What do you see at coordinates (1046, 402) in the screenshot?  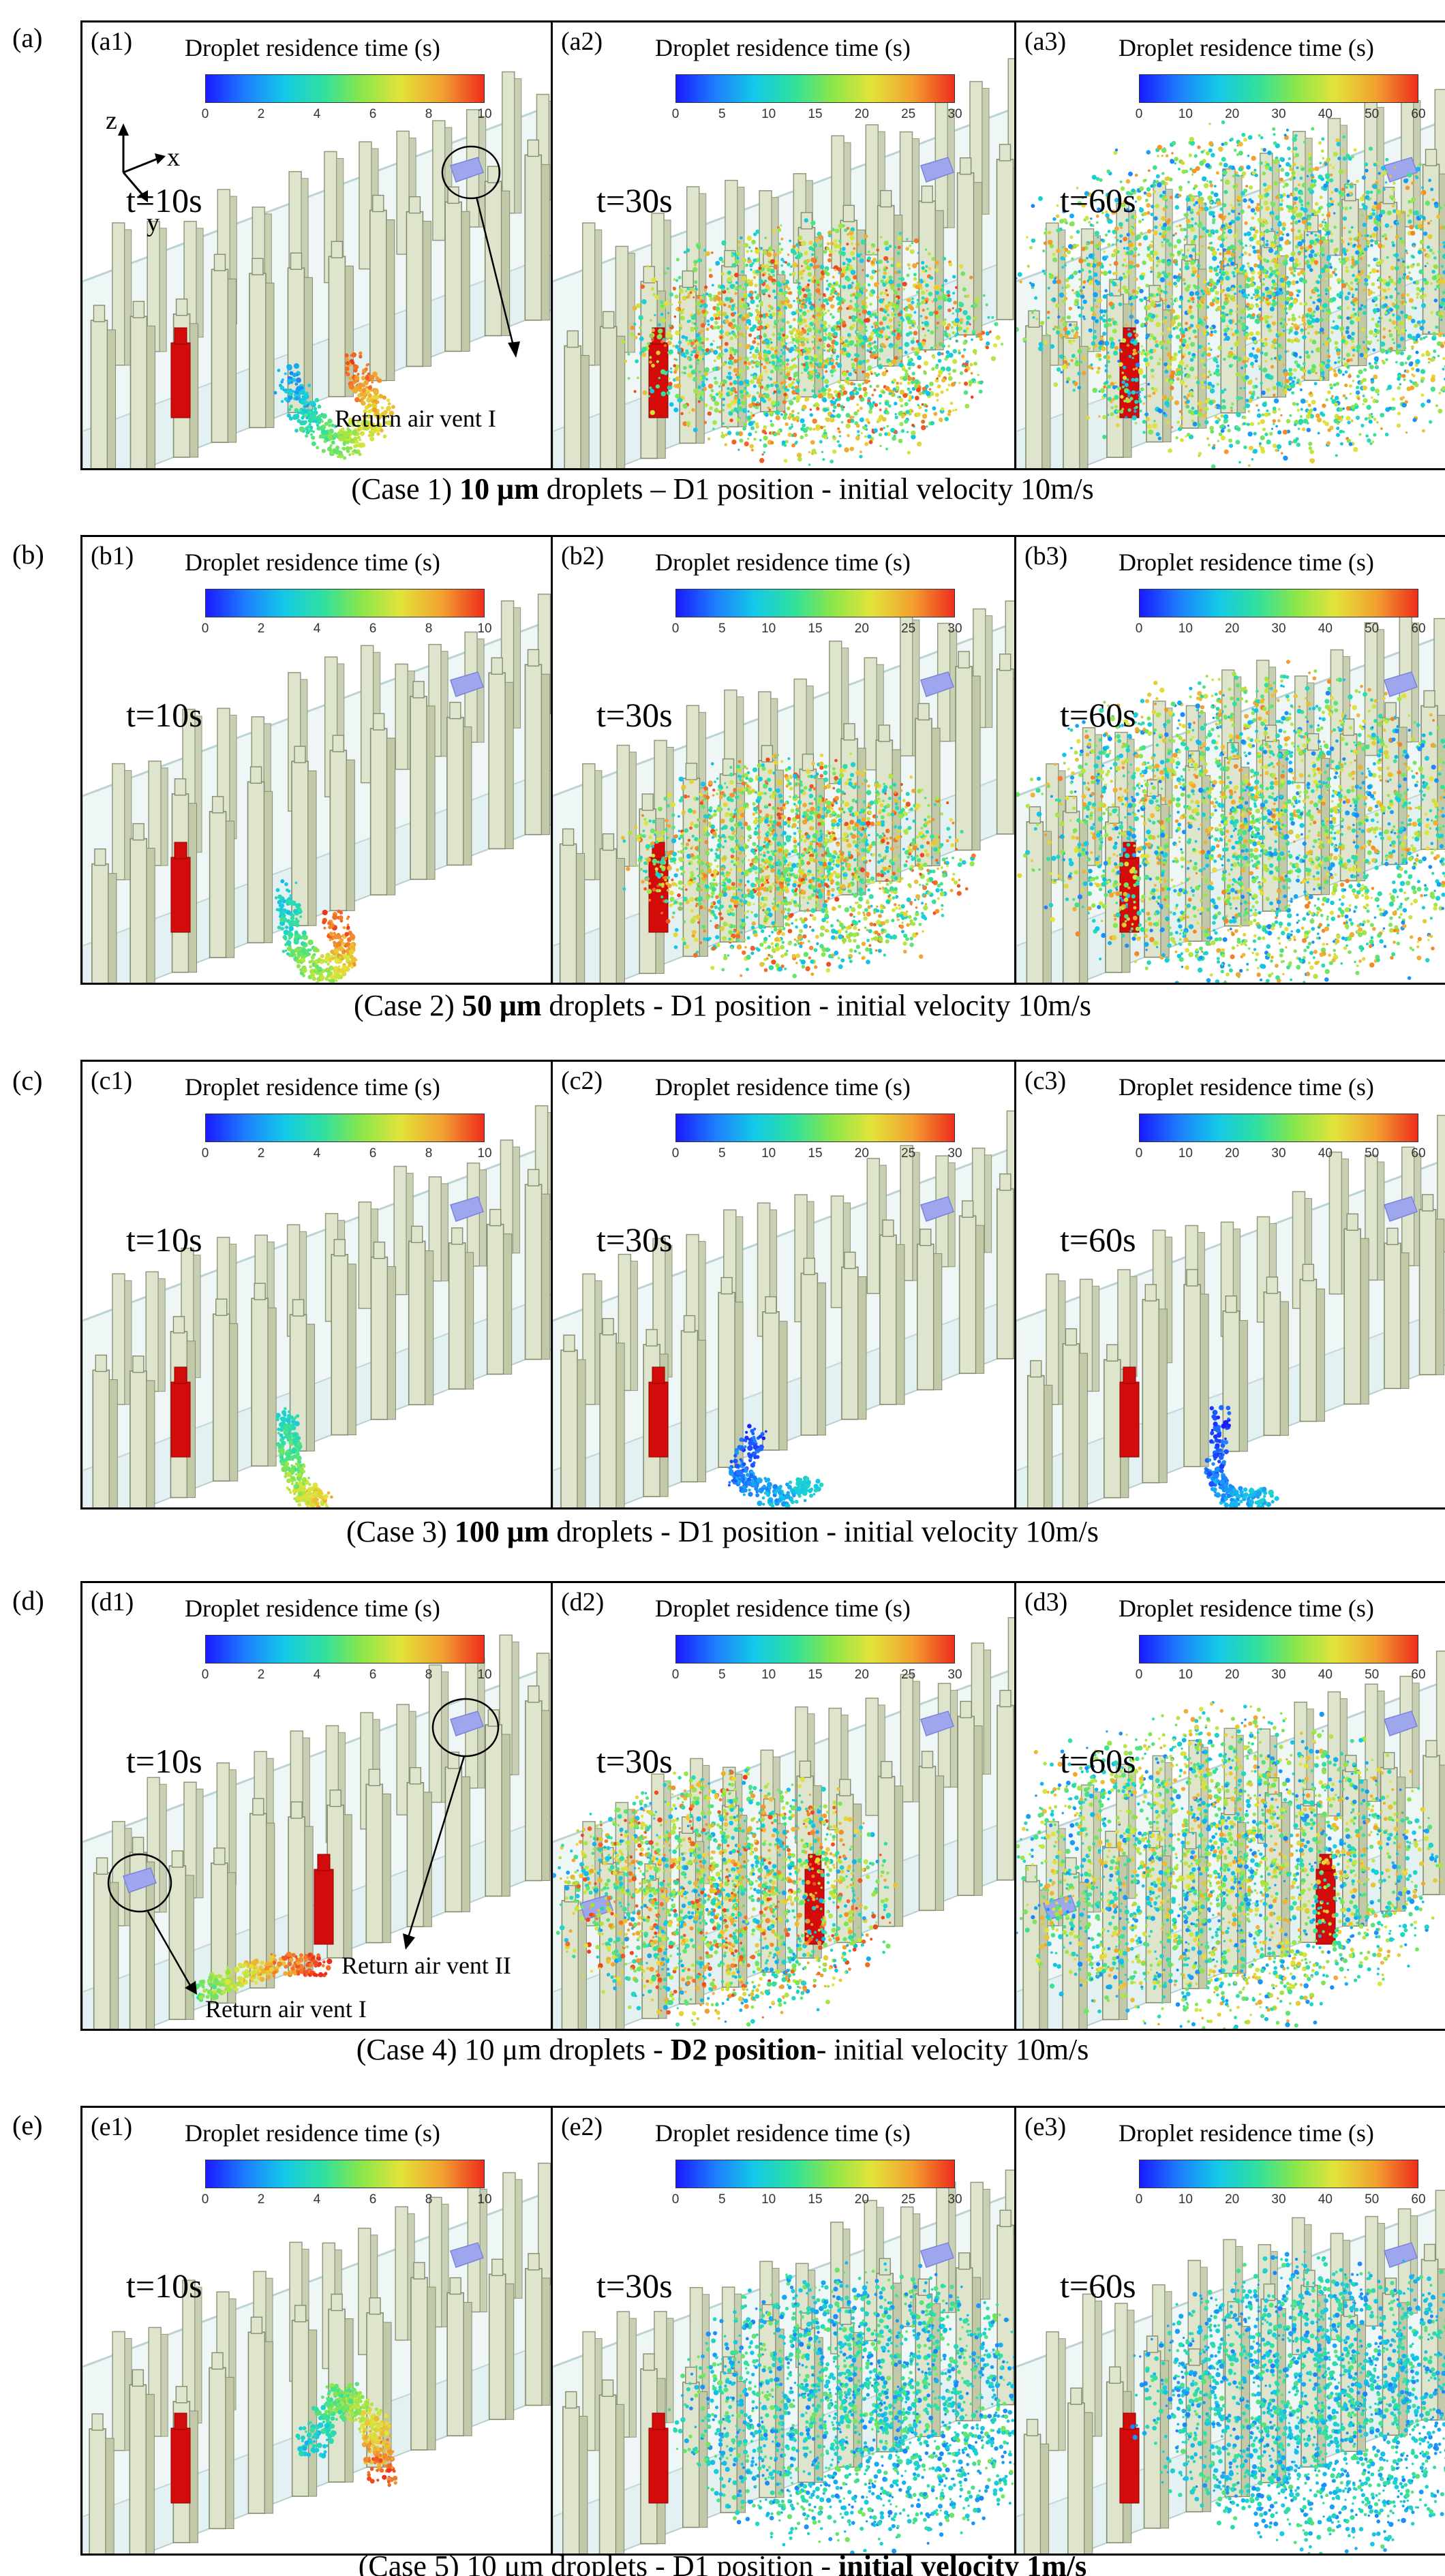 I see `passenger-side` at bounding box center [1046, 402].